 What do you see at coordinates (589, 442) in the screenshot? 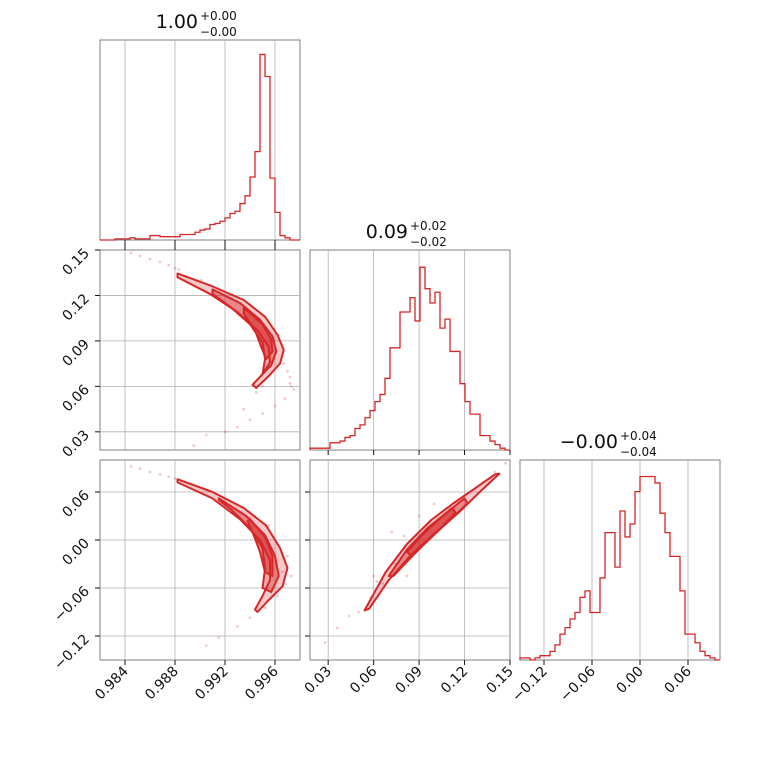
I see `panel-title-2: −0.00` at bounding box center [589, 442].